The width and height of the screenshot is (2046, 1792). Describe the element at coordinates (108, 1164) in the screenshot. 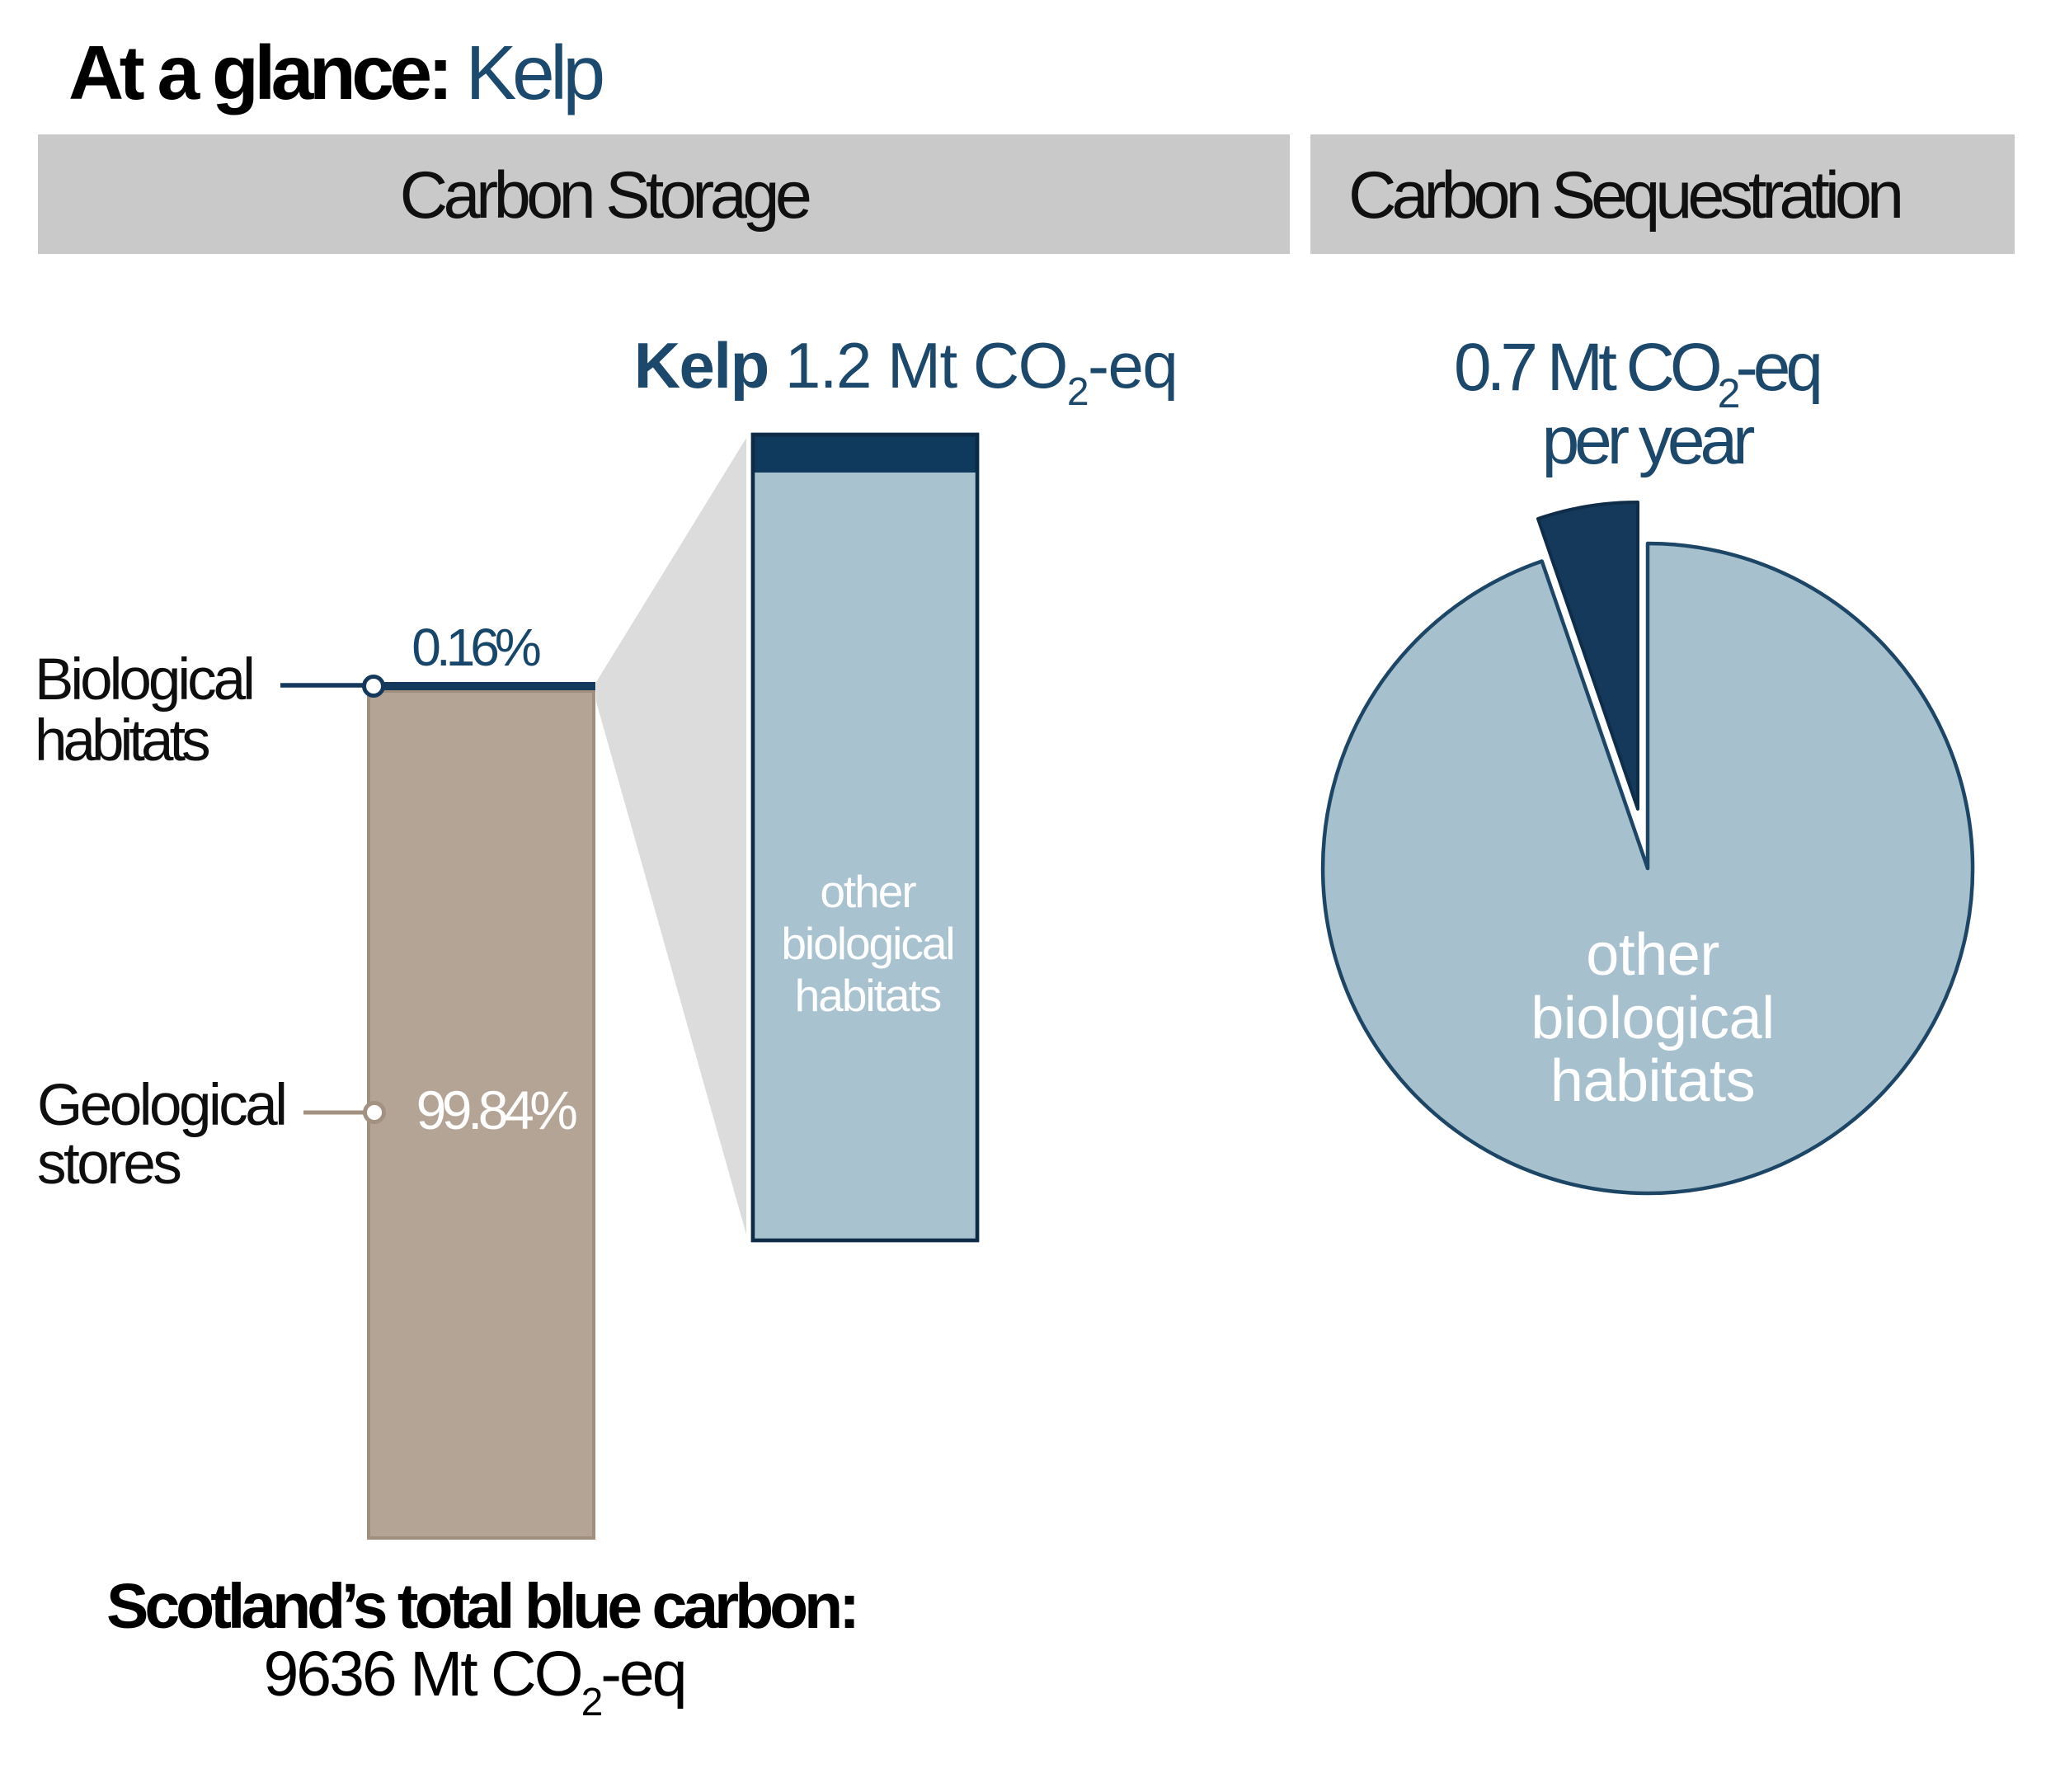

I see `svg-text: stores` at that location.